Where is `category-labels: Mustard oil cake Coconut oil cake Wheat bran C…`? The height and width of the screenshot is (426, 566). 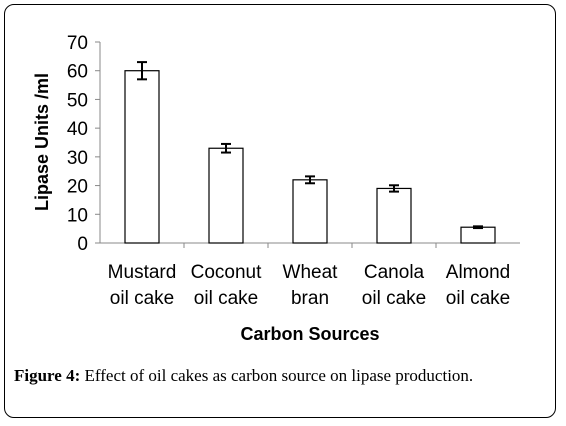
category-labels: Mustard oil cake Coconut oil cake Wheat bran C… is located at coordinates (309, 285).